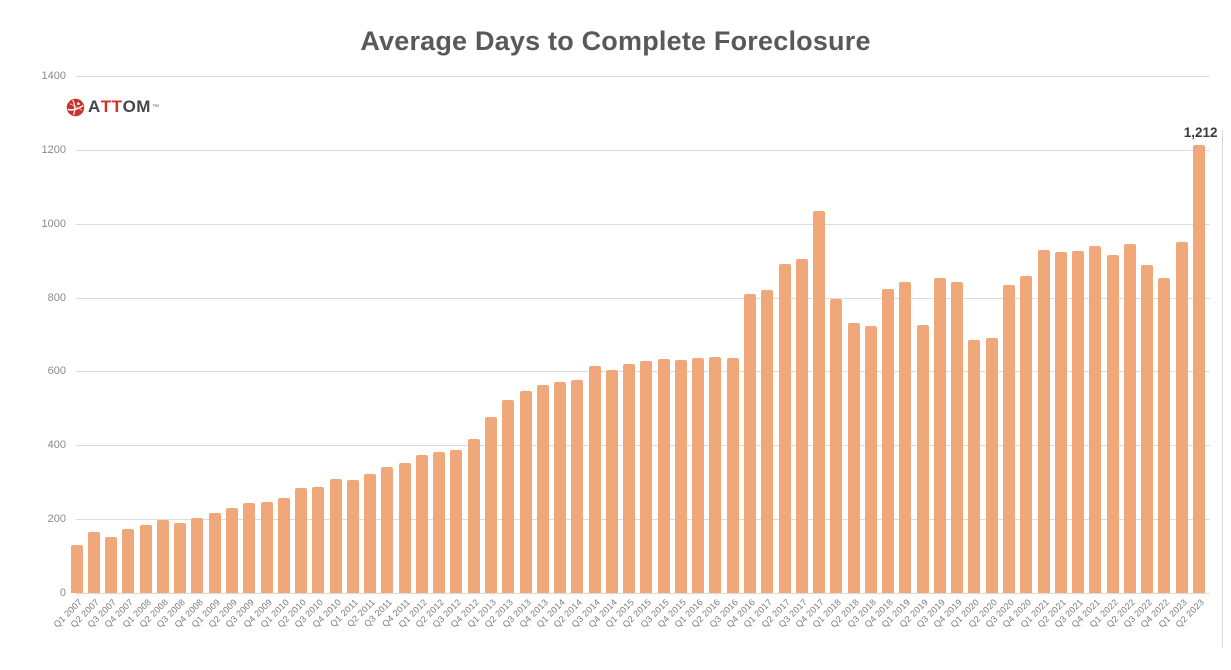 The width and height of the screenshot is (1231, 670). What do you see at coordinates (611, 481) in the screenshot?
I see `bar-q4-2014` at bounding box center [611, 481].